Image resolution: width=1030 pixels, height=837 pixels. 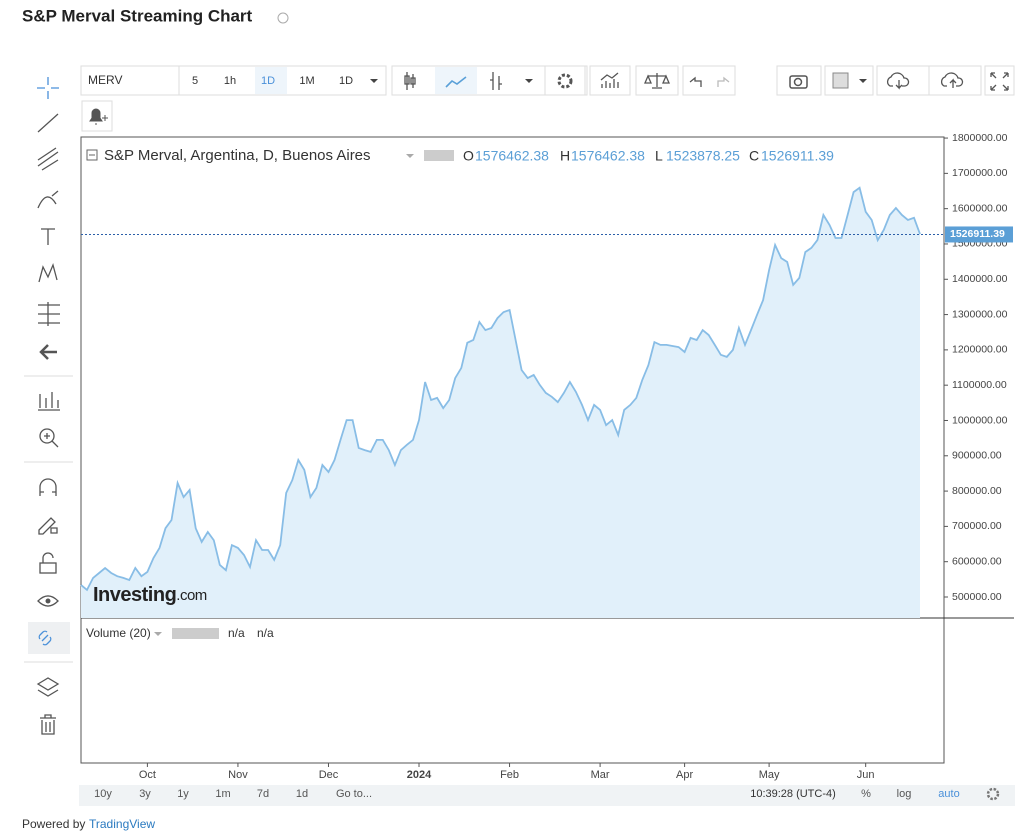 What do you see at coordinates (509, 775) in the screenshot?
I see `x-tick-label: Feb` at bounding box center [509, 775].